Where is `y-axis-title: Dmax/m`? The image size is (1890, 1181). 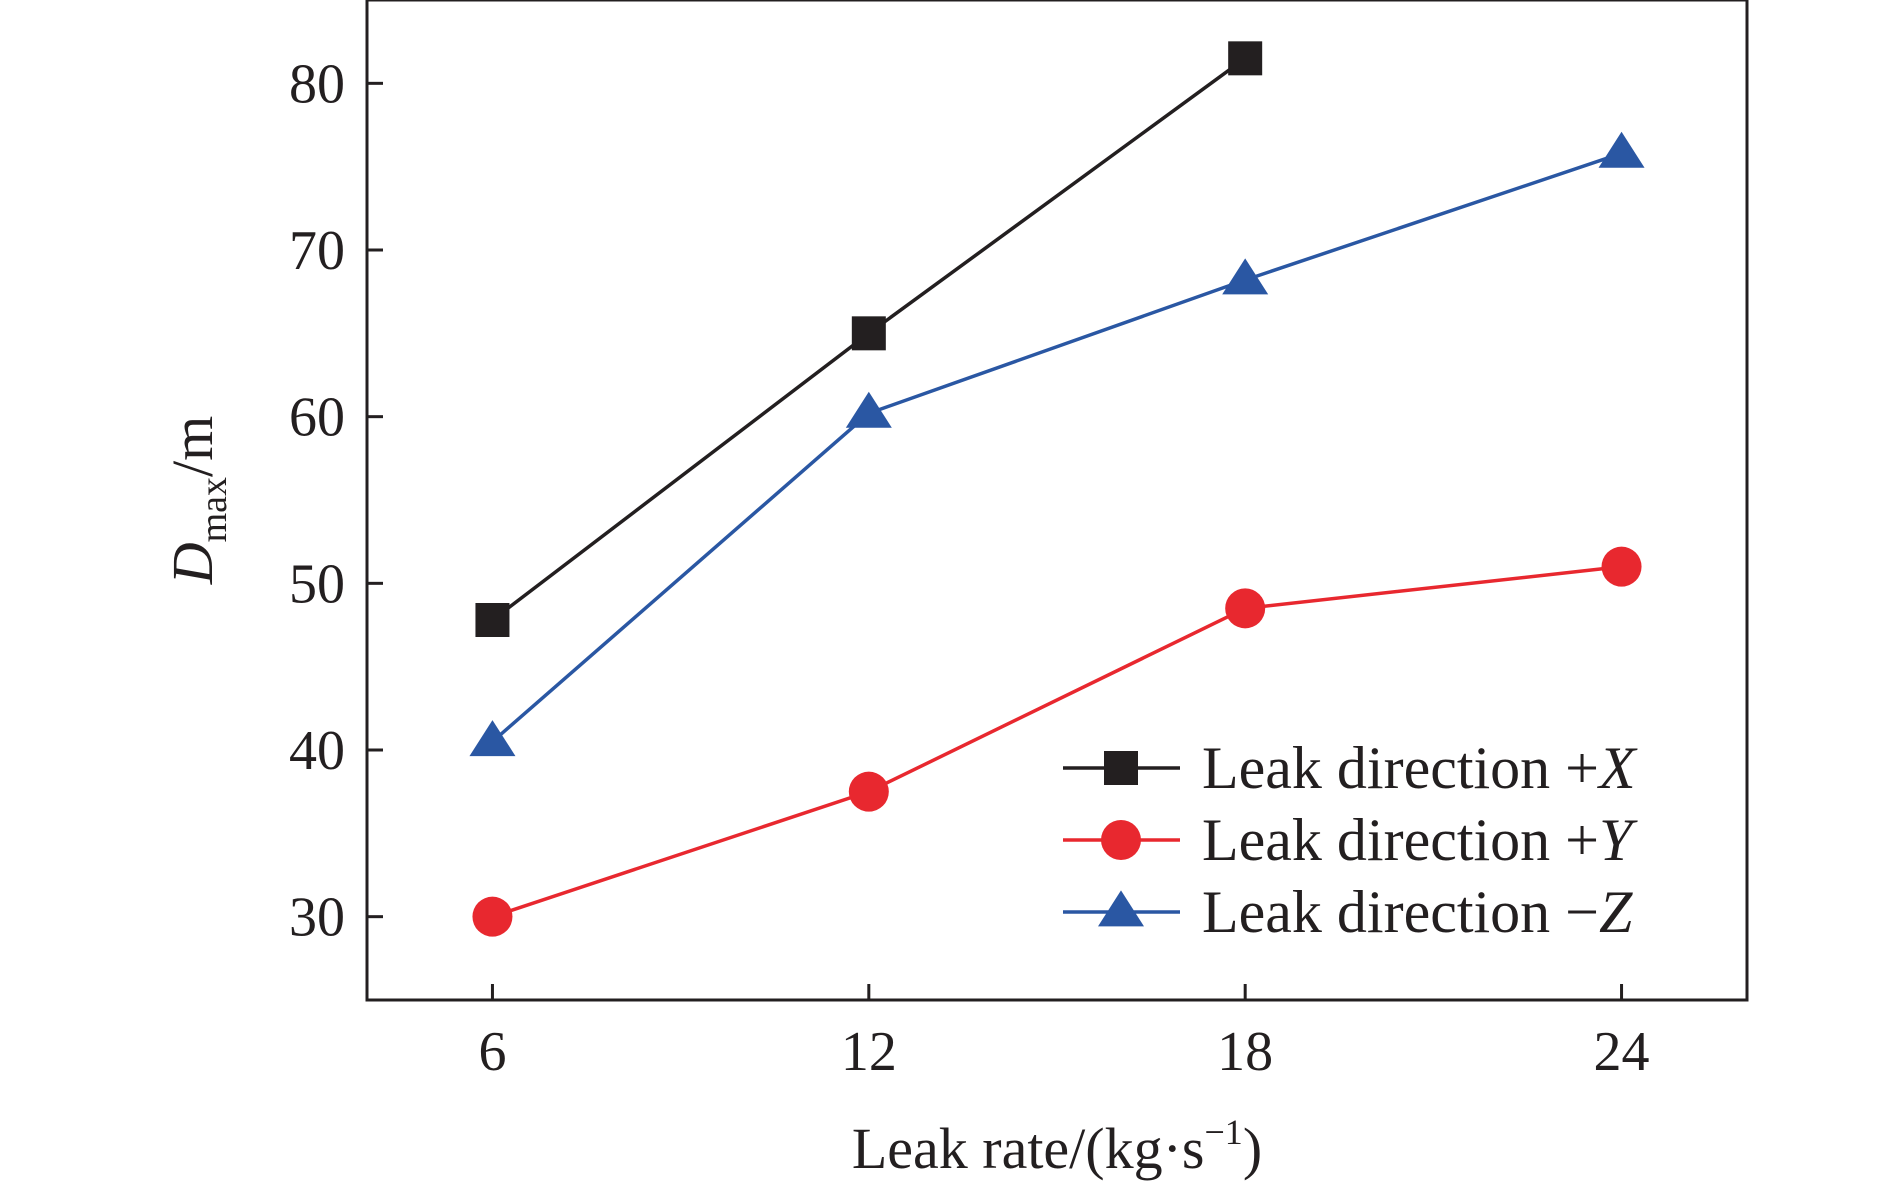 y-axis-title: Dmax/m is located at coordinates (197, 501).